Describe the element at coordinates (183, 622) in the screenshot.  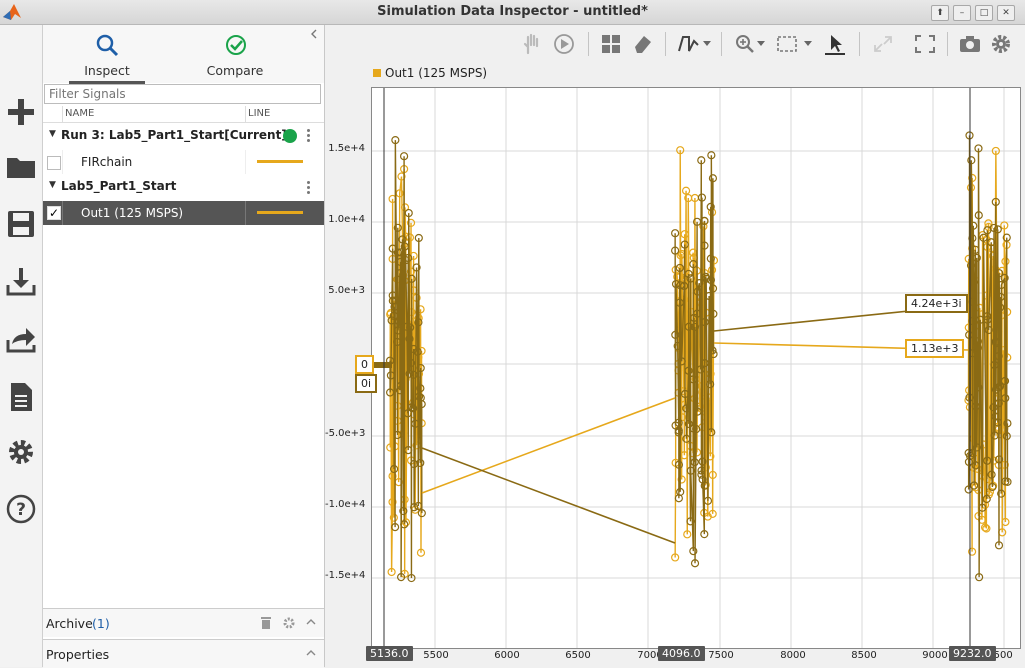
I see `archive-section: Archive (1)` at that location.